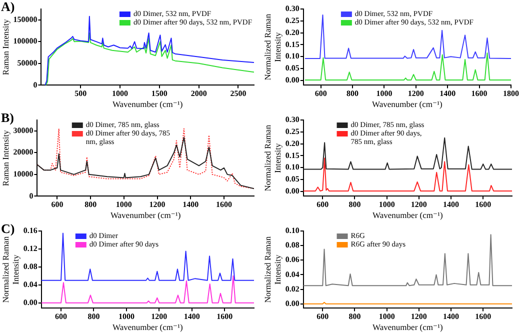 This screenshot has width=520, height=334. What do you see at coordinates (8, 228) in the screenshot?
I see `text: C)` at bounding box center [8, 228].